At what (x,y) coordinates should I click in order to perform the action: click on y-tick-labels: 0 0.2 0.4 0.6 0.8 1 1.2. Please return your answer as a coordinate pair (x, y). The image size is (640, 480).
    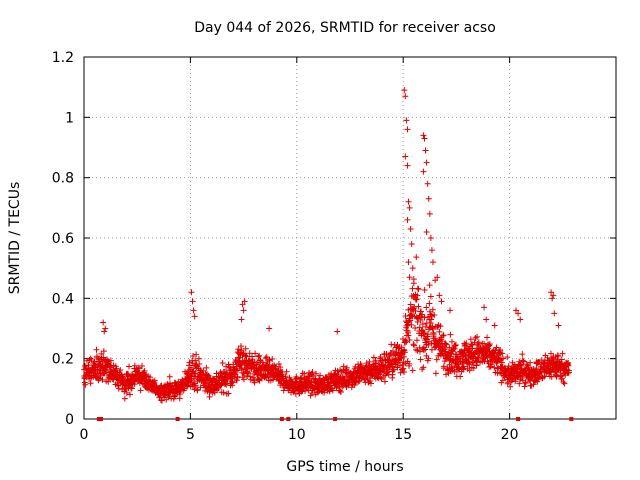
    Looking at the image, I should click on (63, 239).